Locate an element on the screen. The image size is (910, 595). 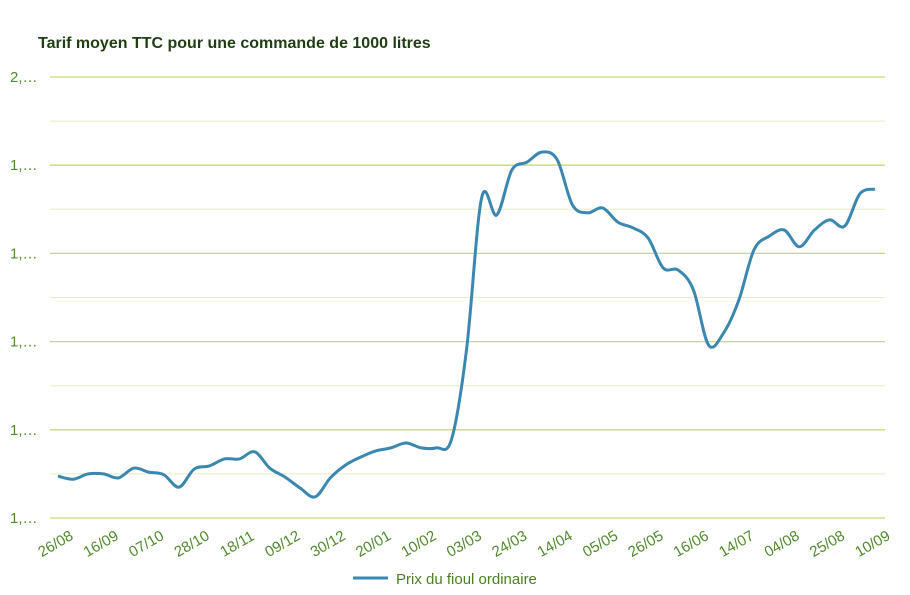
x-tick-label: 10/02 is located at coordinates (418, 543).